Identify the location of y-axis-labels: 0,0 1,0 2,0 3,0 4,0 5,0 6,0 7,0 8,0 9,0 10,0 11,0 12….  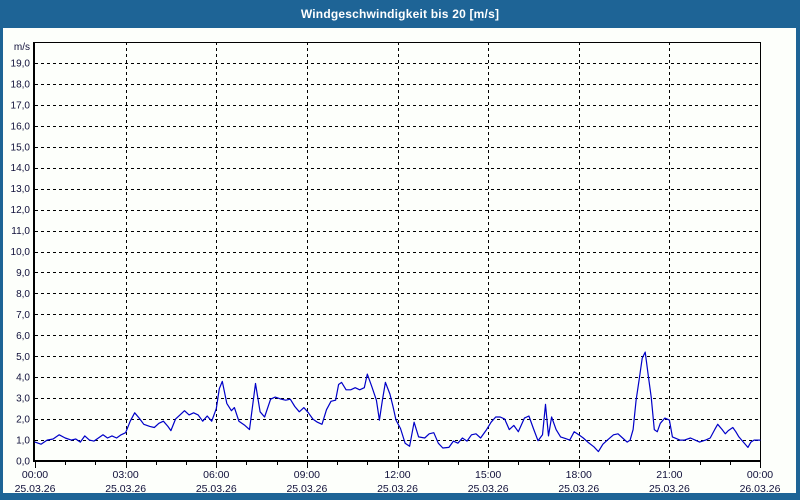
(21, 255).